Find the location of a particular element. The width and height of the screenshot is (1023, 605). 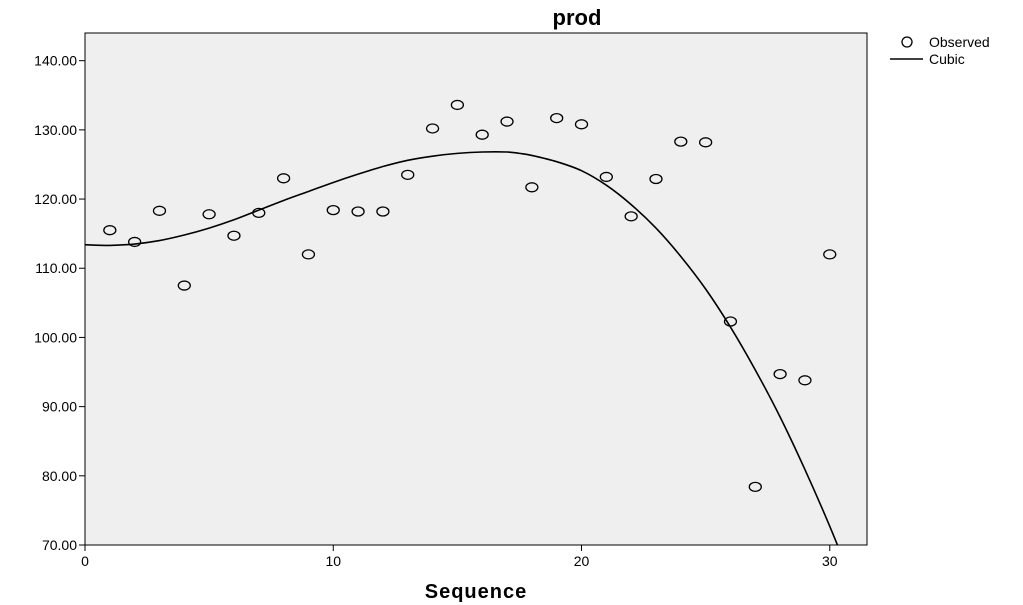

y-tick-label: 90.00 is located at coordinates (59, 407).